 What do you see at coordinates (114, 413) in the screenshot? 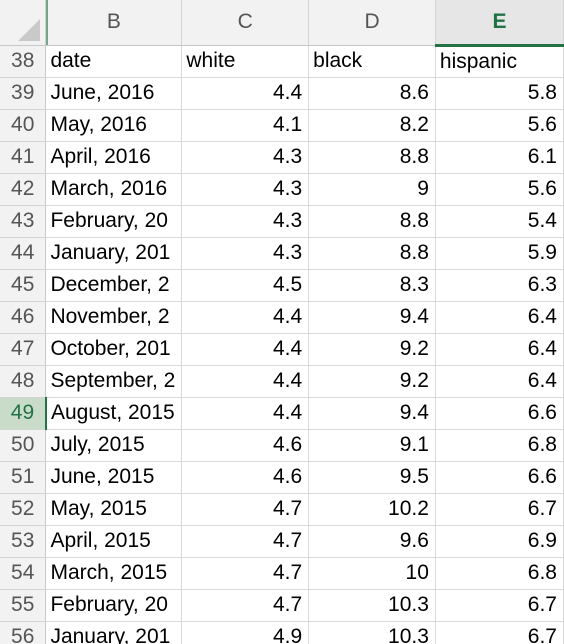
I see `cell-b: August, 2015` at bounding box center [114, 413].